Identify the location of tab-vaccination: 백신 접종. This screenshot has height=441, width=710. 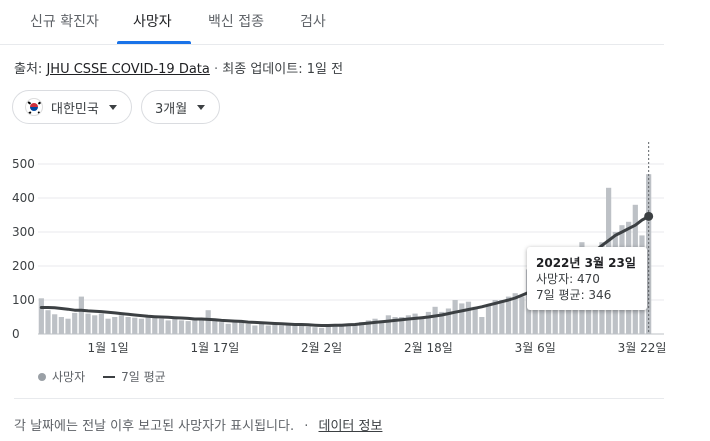
(236, 22).